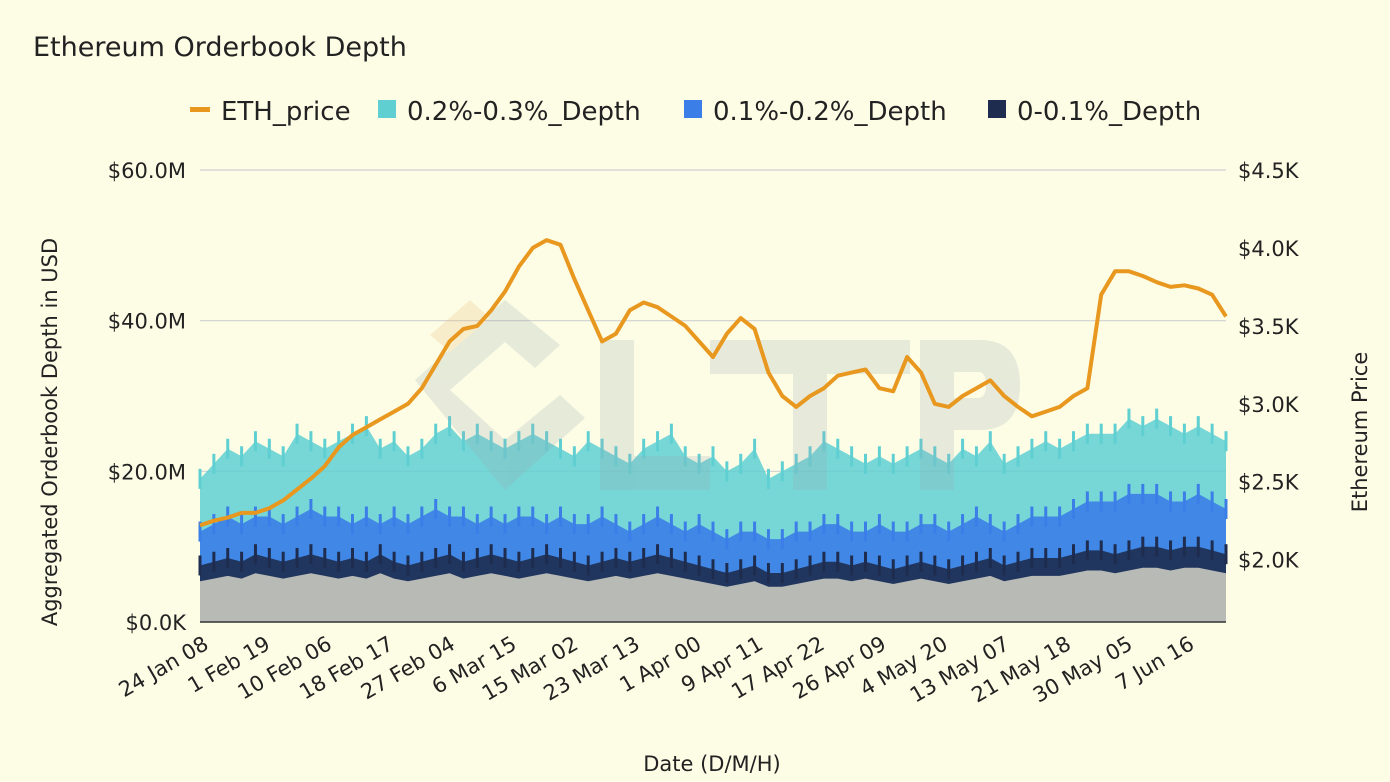 Image resolution: width=1390 pixels, height=782 pixels. Describe the element at coordinates (524, 112) in the screenshot. I see `legend-label-depth-02-03: 0.2%-0.3%_Depth` at that location.